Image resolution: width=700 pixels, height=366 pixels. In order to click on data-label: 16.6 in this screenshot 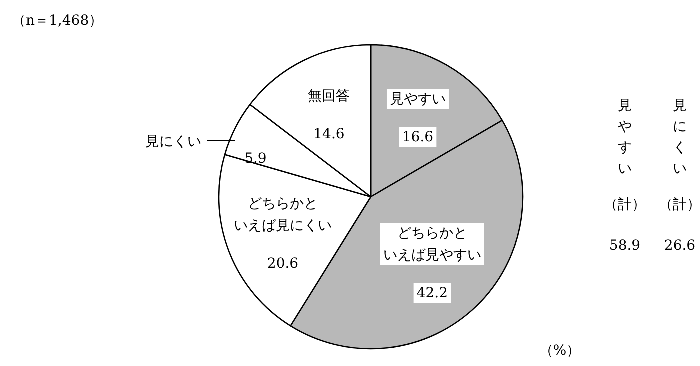, I will do `click(418, 137)`.